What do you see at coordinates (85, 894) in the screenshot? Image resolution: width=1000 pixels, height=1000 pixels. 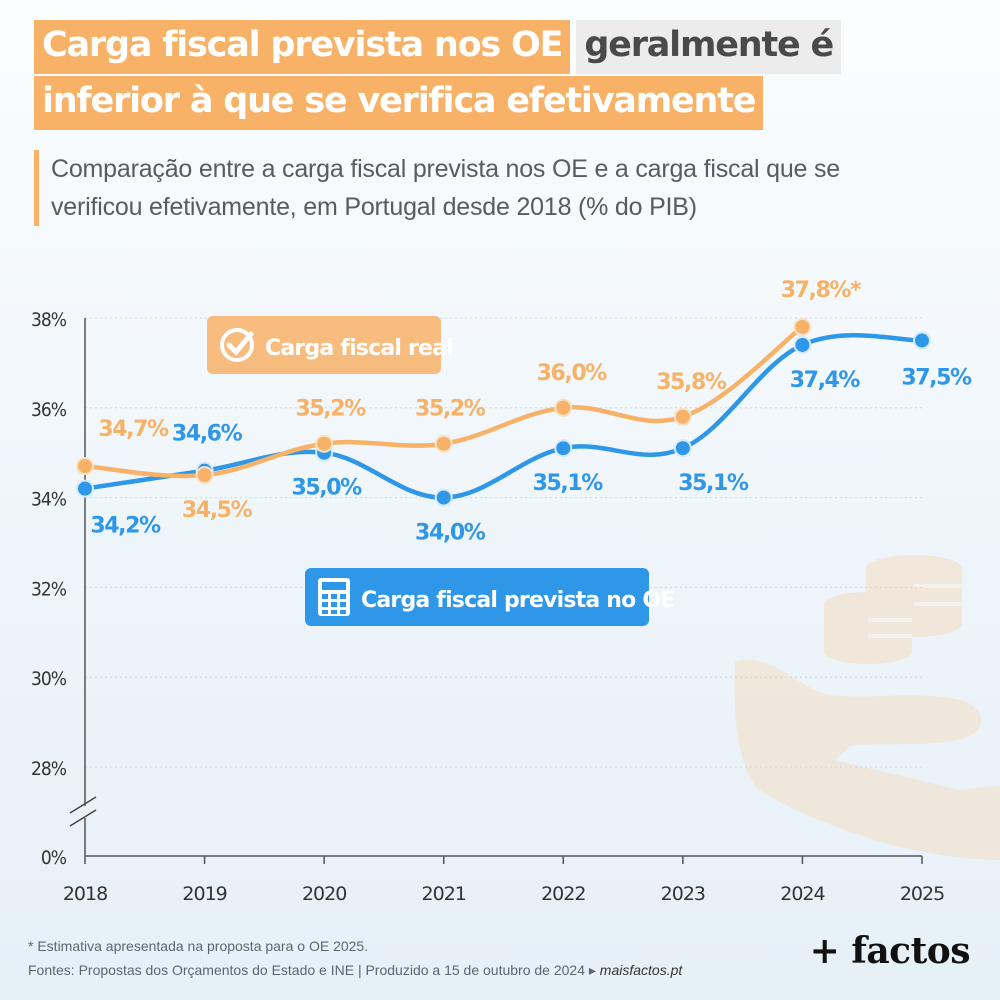 I see `x-tick-label: 2018` at bounding box center [85, 894].